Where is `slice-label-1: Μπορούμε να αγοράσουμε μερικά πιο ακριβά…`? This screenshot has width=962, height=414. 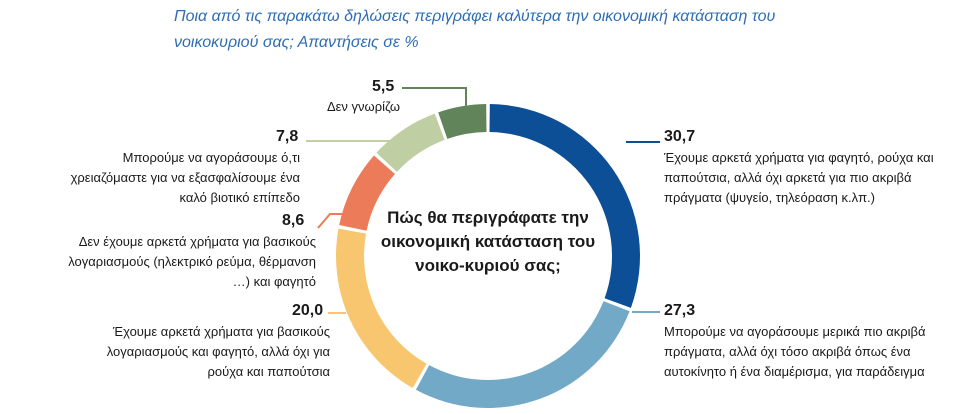
slice-label-1: Μπορούμε να αγοράσουμε μερικά πιο ακριβά… is located at coordinates (795, 351).